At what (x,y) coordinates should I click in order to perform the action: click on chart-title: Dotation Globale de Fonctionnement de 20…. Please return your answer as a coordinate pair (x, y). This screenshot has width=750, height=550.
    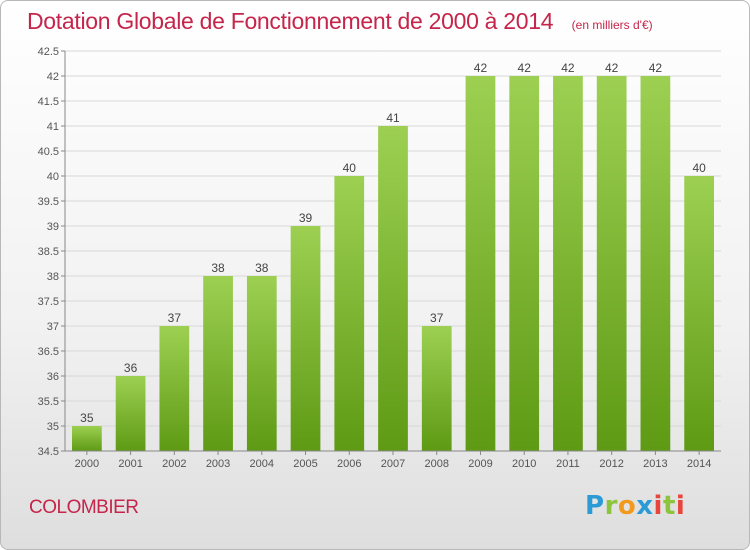
    Looking at the image, I should click on (290, 21).